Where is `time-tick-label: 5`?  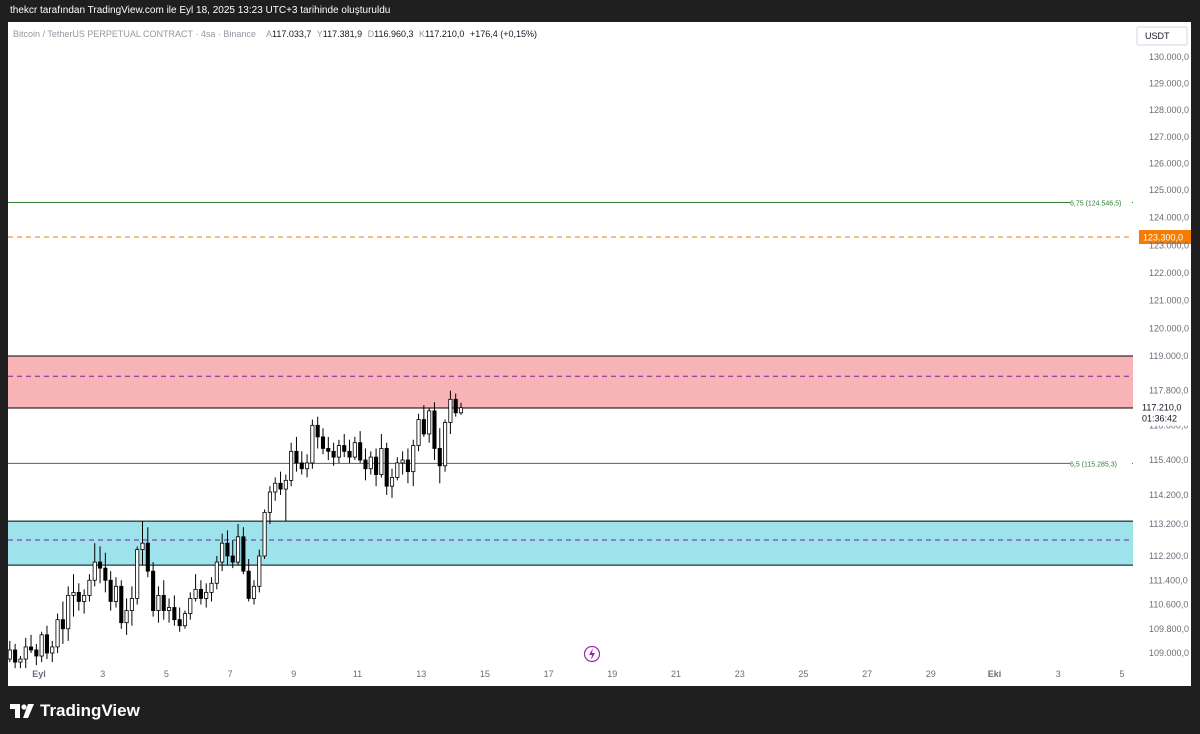 time-tick-label: 5 is located at coordinates (166, 674).